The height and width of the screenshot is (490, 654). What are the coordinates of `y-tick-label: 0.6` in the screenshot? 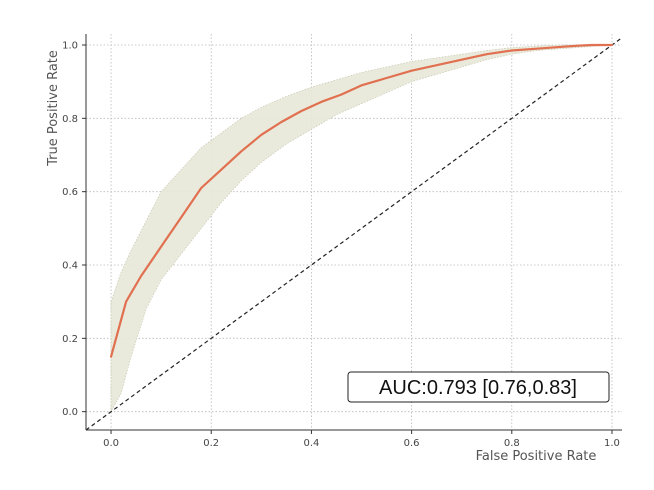 It's located at (70, 192).